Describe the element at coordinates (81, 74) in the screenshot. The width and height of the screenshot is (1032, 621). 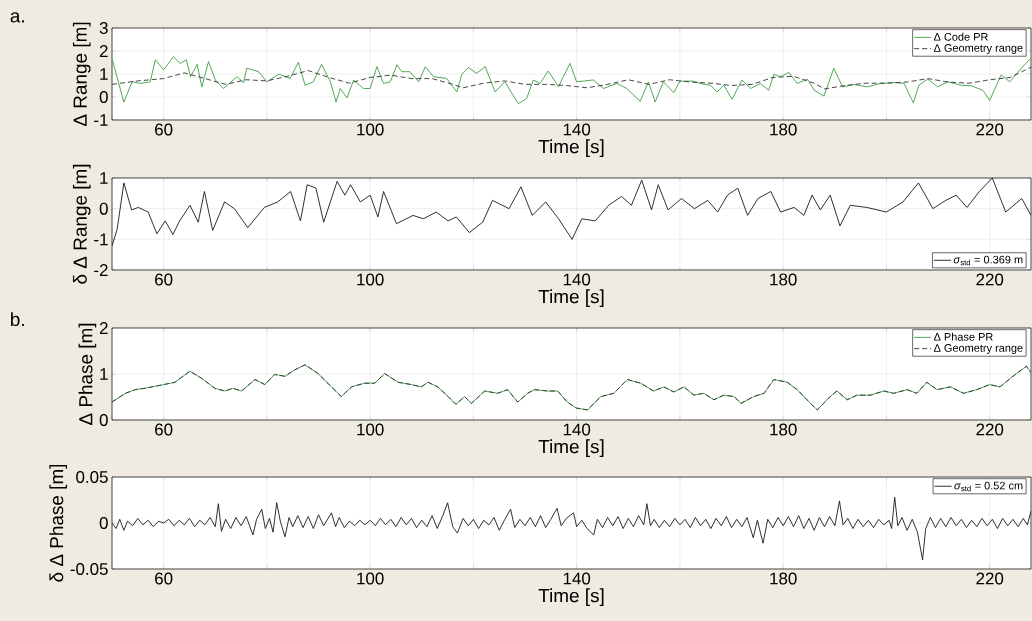
I see `y-axis-title: Δ Range [m]` at that location.